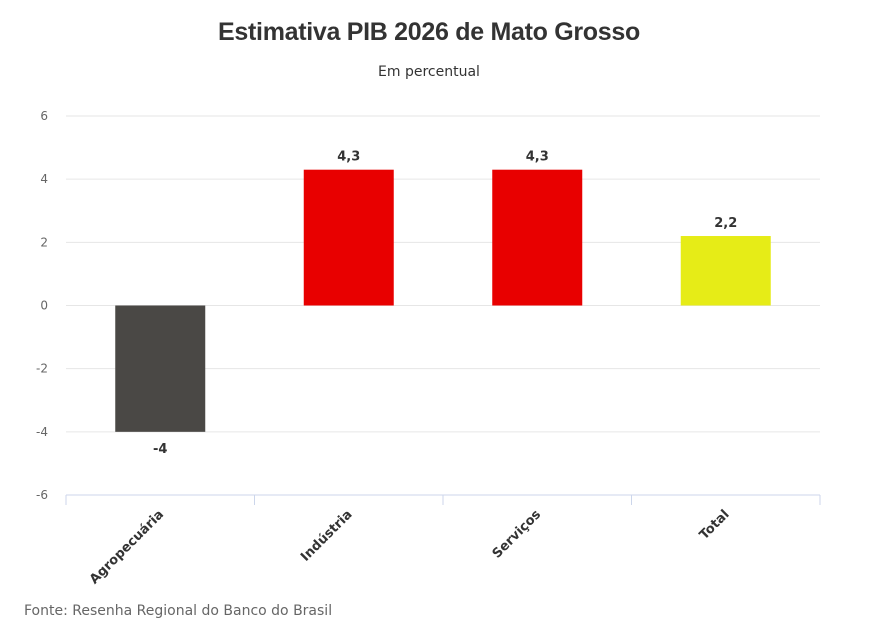 The image size is (888, 635). Describe the element at coordinates (517, 534) in the screenshot. I see `x-category-label: Serviços` at that location.